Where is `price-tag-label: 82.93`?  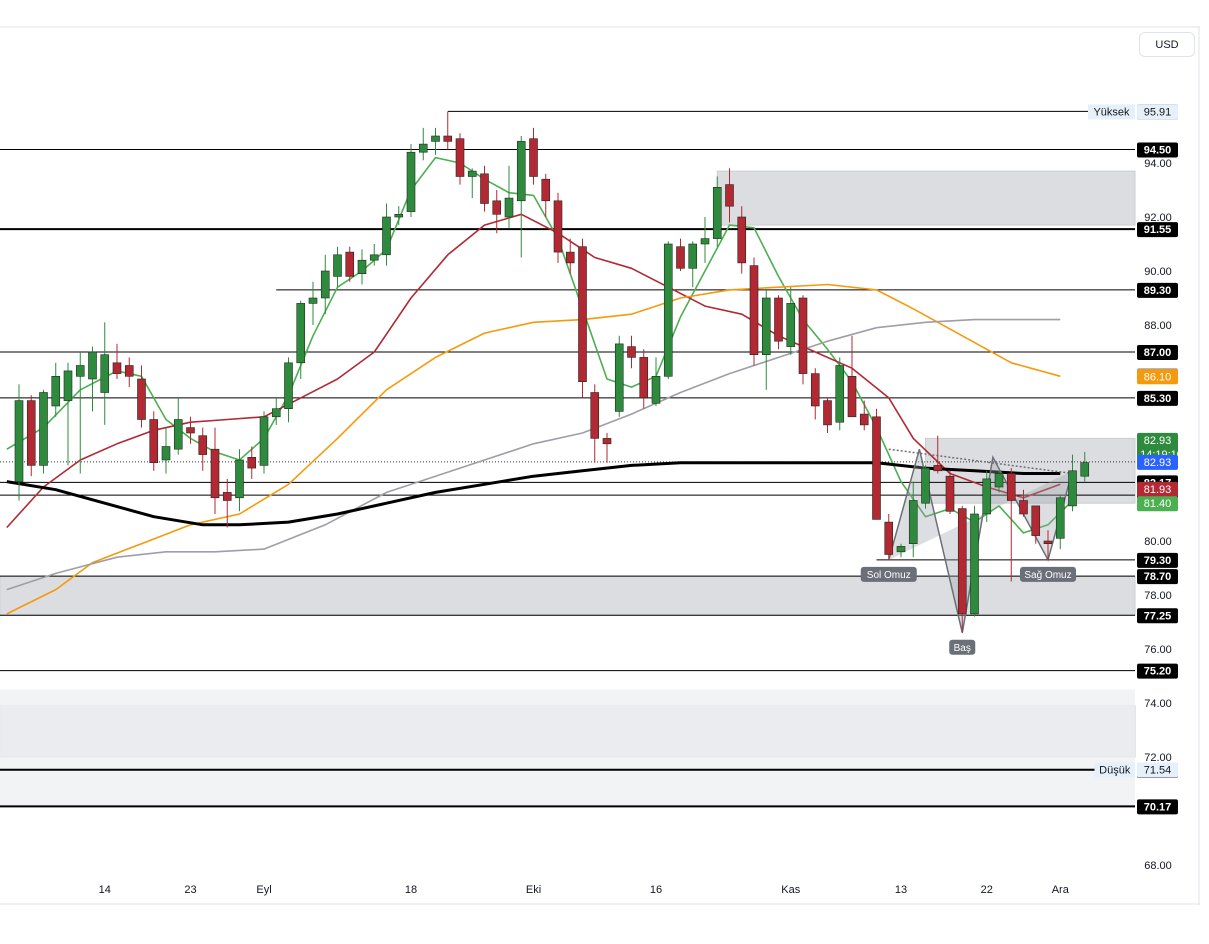
price-tag-label: 82.93 is located at coordinates (1158, 441).